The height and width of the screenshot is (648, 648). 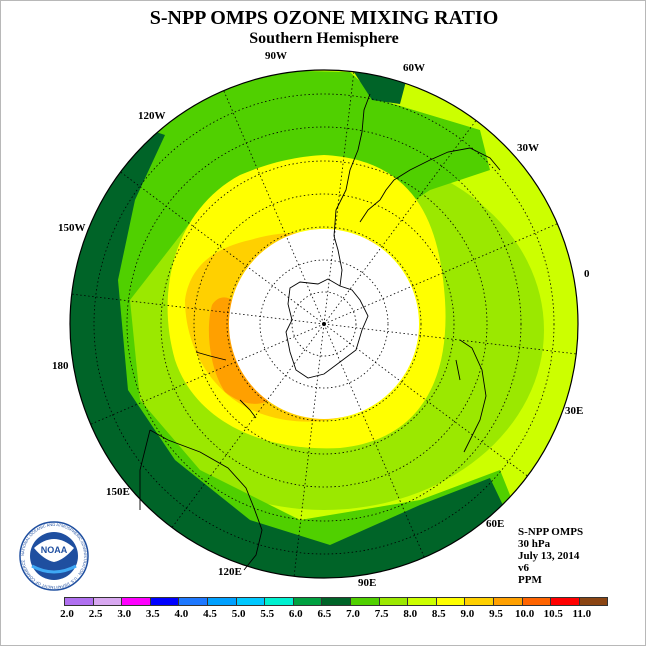 What do you see at coordinates (381, 614) in the screenshot?
I see `colorbar-tick-label: 7.5` at bounding box center [381, 614].